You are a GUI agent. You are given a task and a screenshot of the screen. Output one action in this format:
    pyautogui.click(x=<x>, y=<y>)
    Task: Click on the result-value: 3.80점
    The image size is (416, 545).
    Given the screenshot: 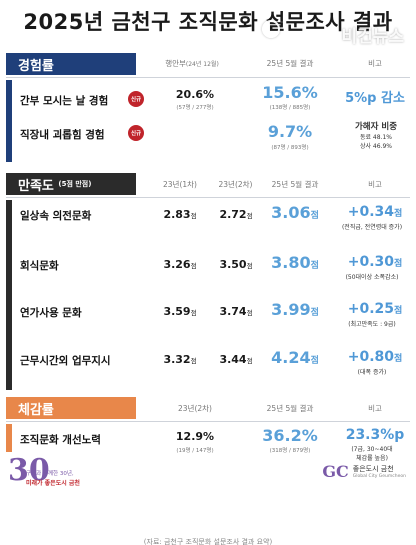 What is the action you would take?
    pyautogui.click(x=295, y=262)
    